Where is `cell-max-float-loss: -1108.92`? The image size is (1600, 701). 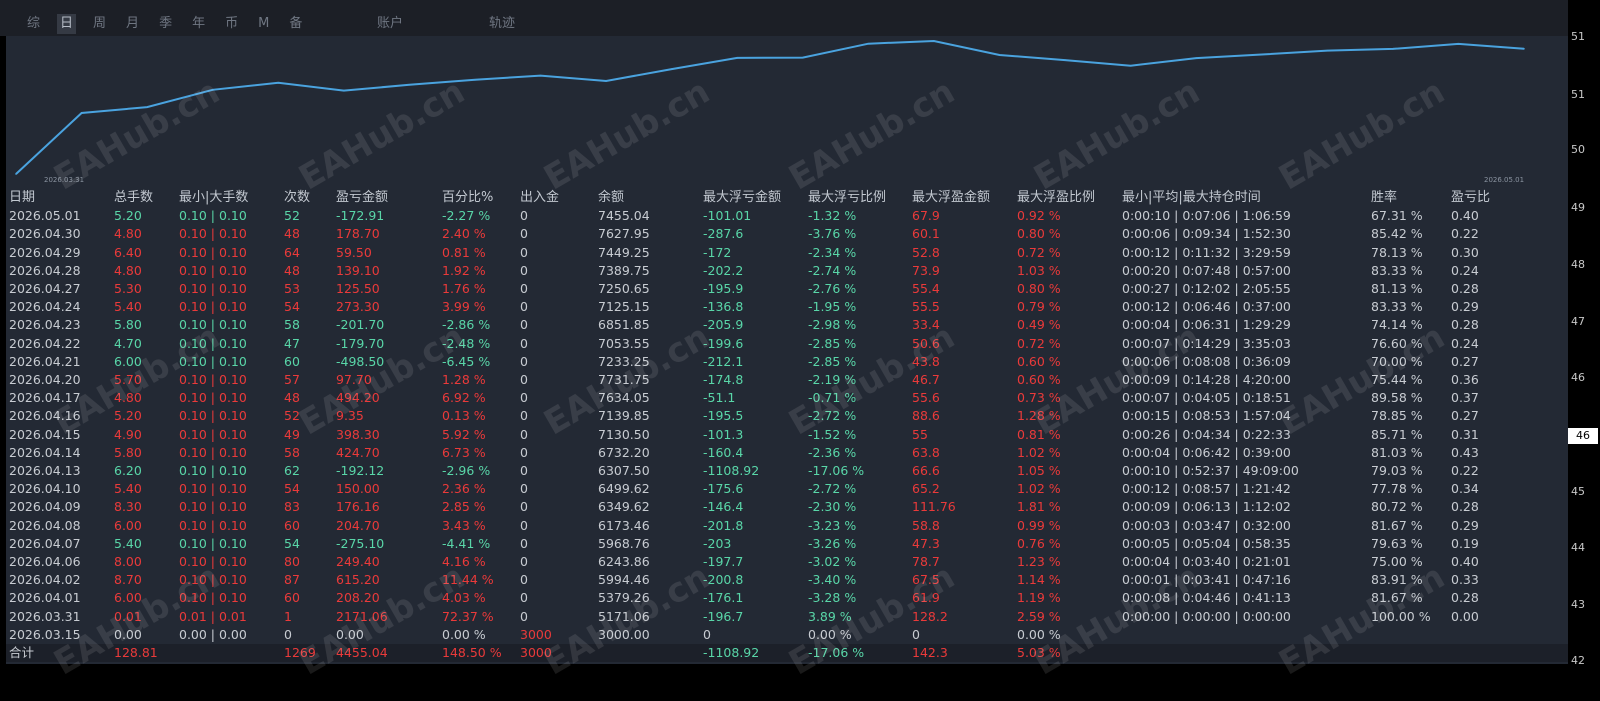
cell-max-float-loss: -1108.92 is located at coordinates (731, 652).